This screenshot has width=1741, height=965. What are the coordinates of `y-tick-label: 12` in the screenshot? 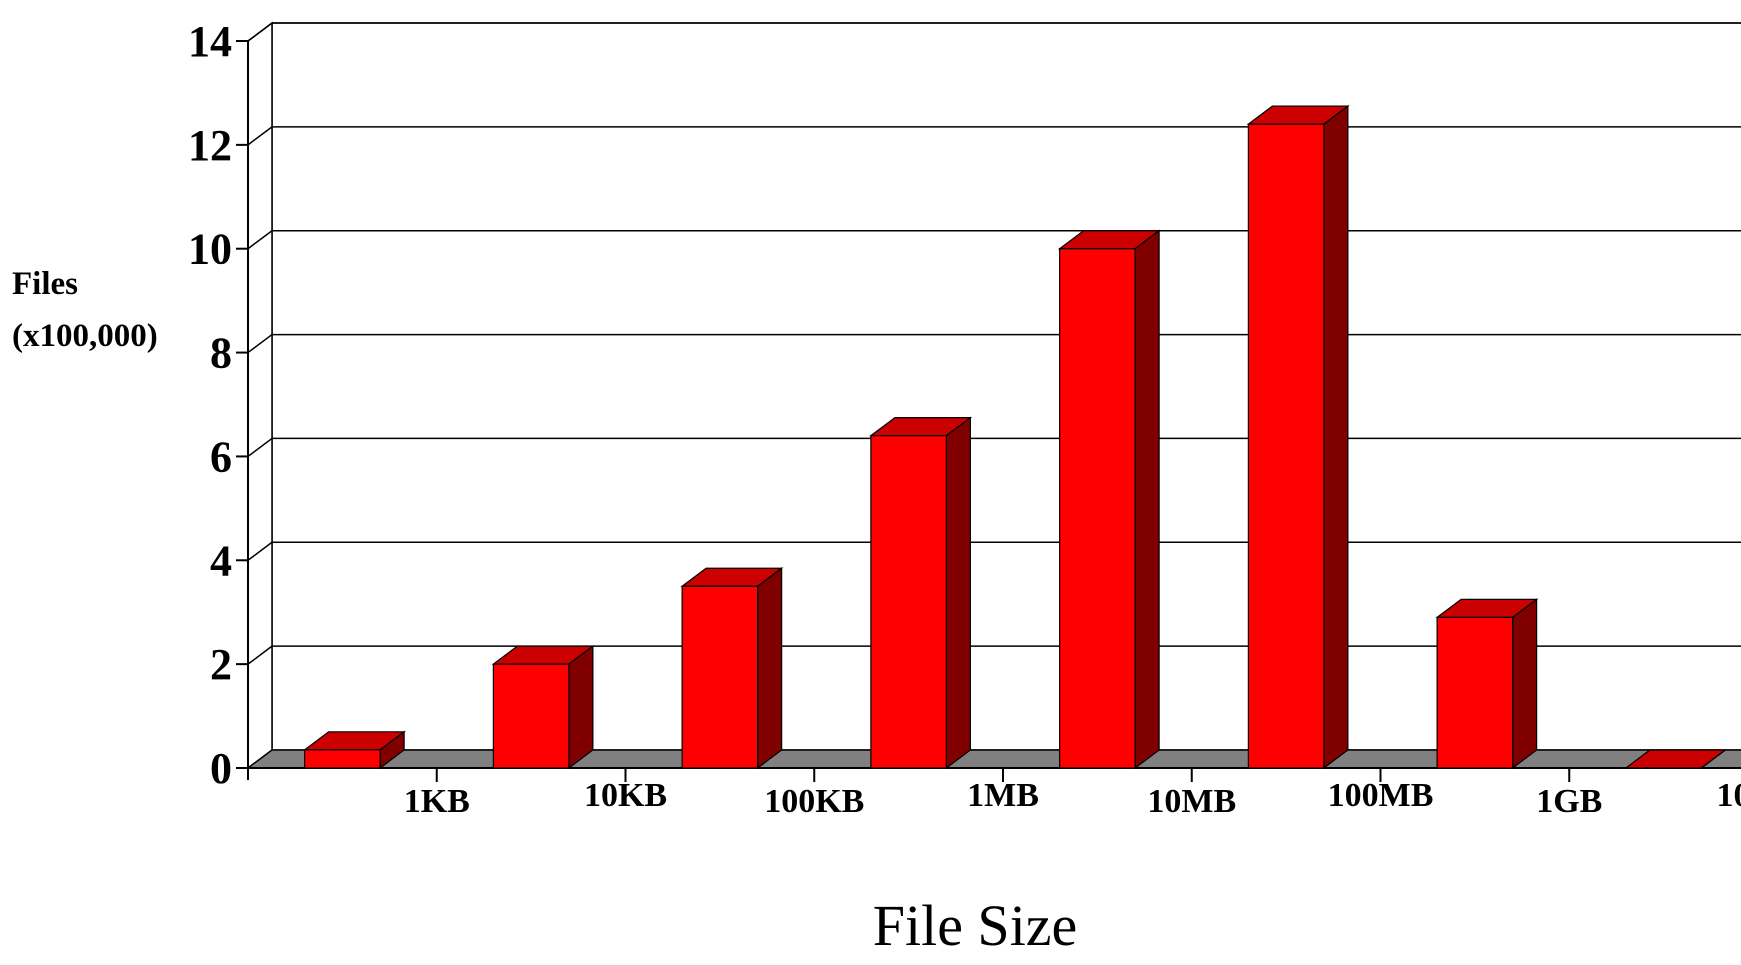 It's located at (210, 145).